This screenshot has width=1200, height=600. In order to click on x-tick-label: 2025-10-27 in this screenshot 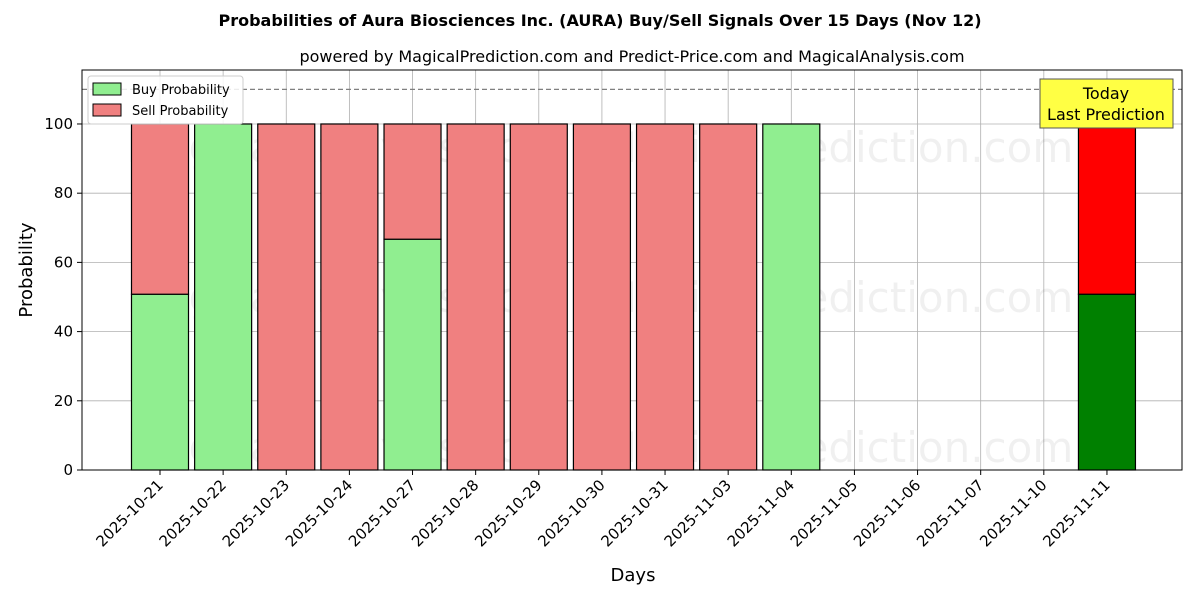, I will do `click(382, 513)`.